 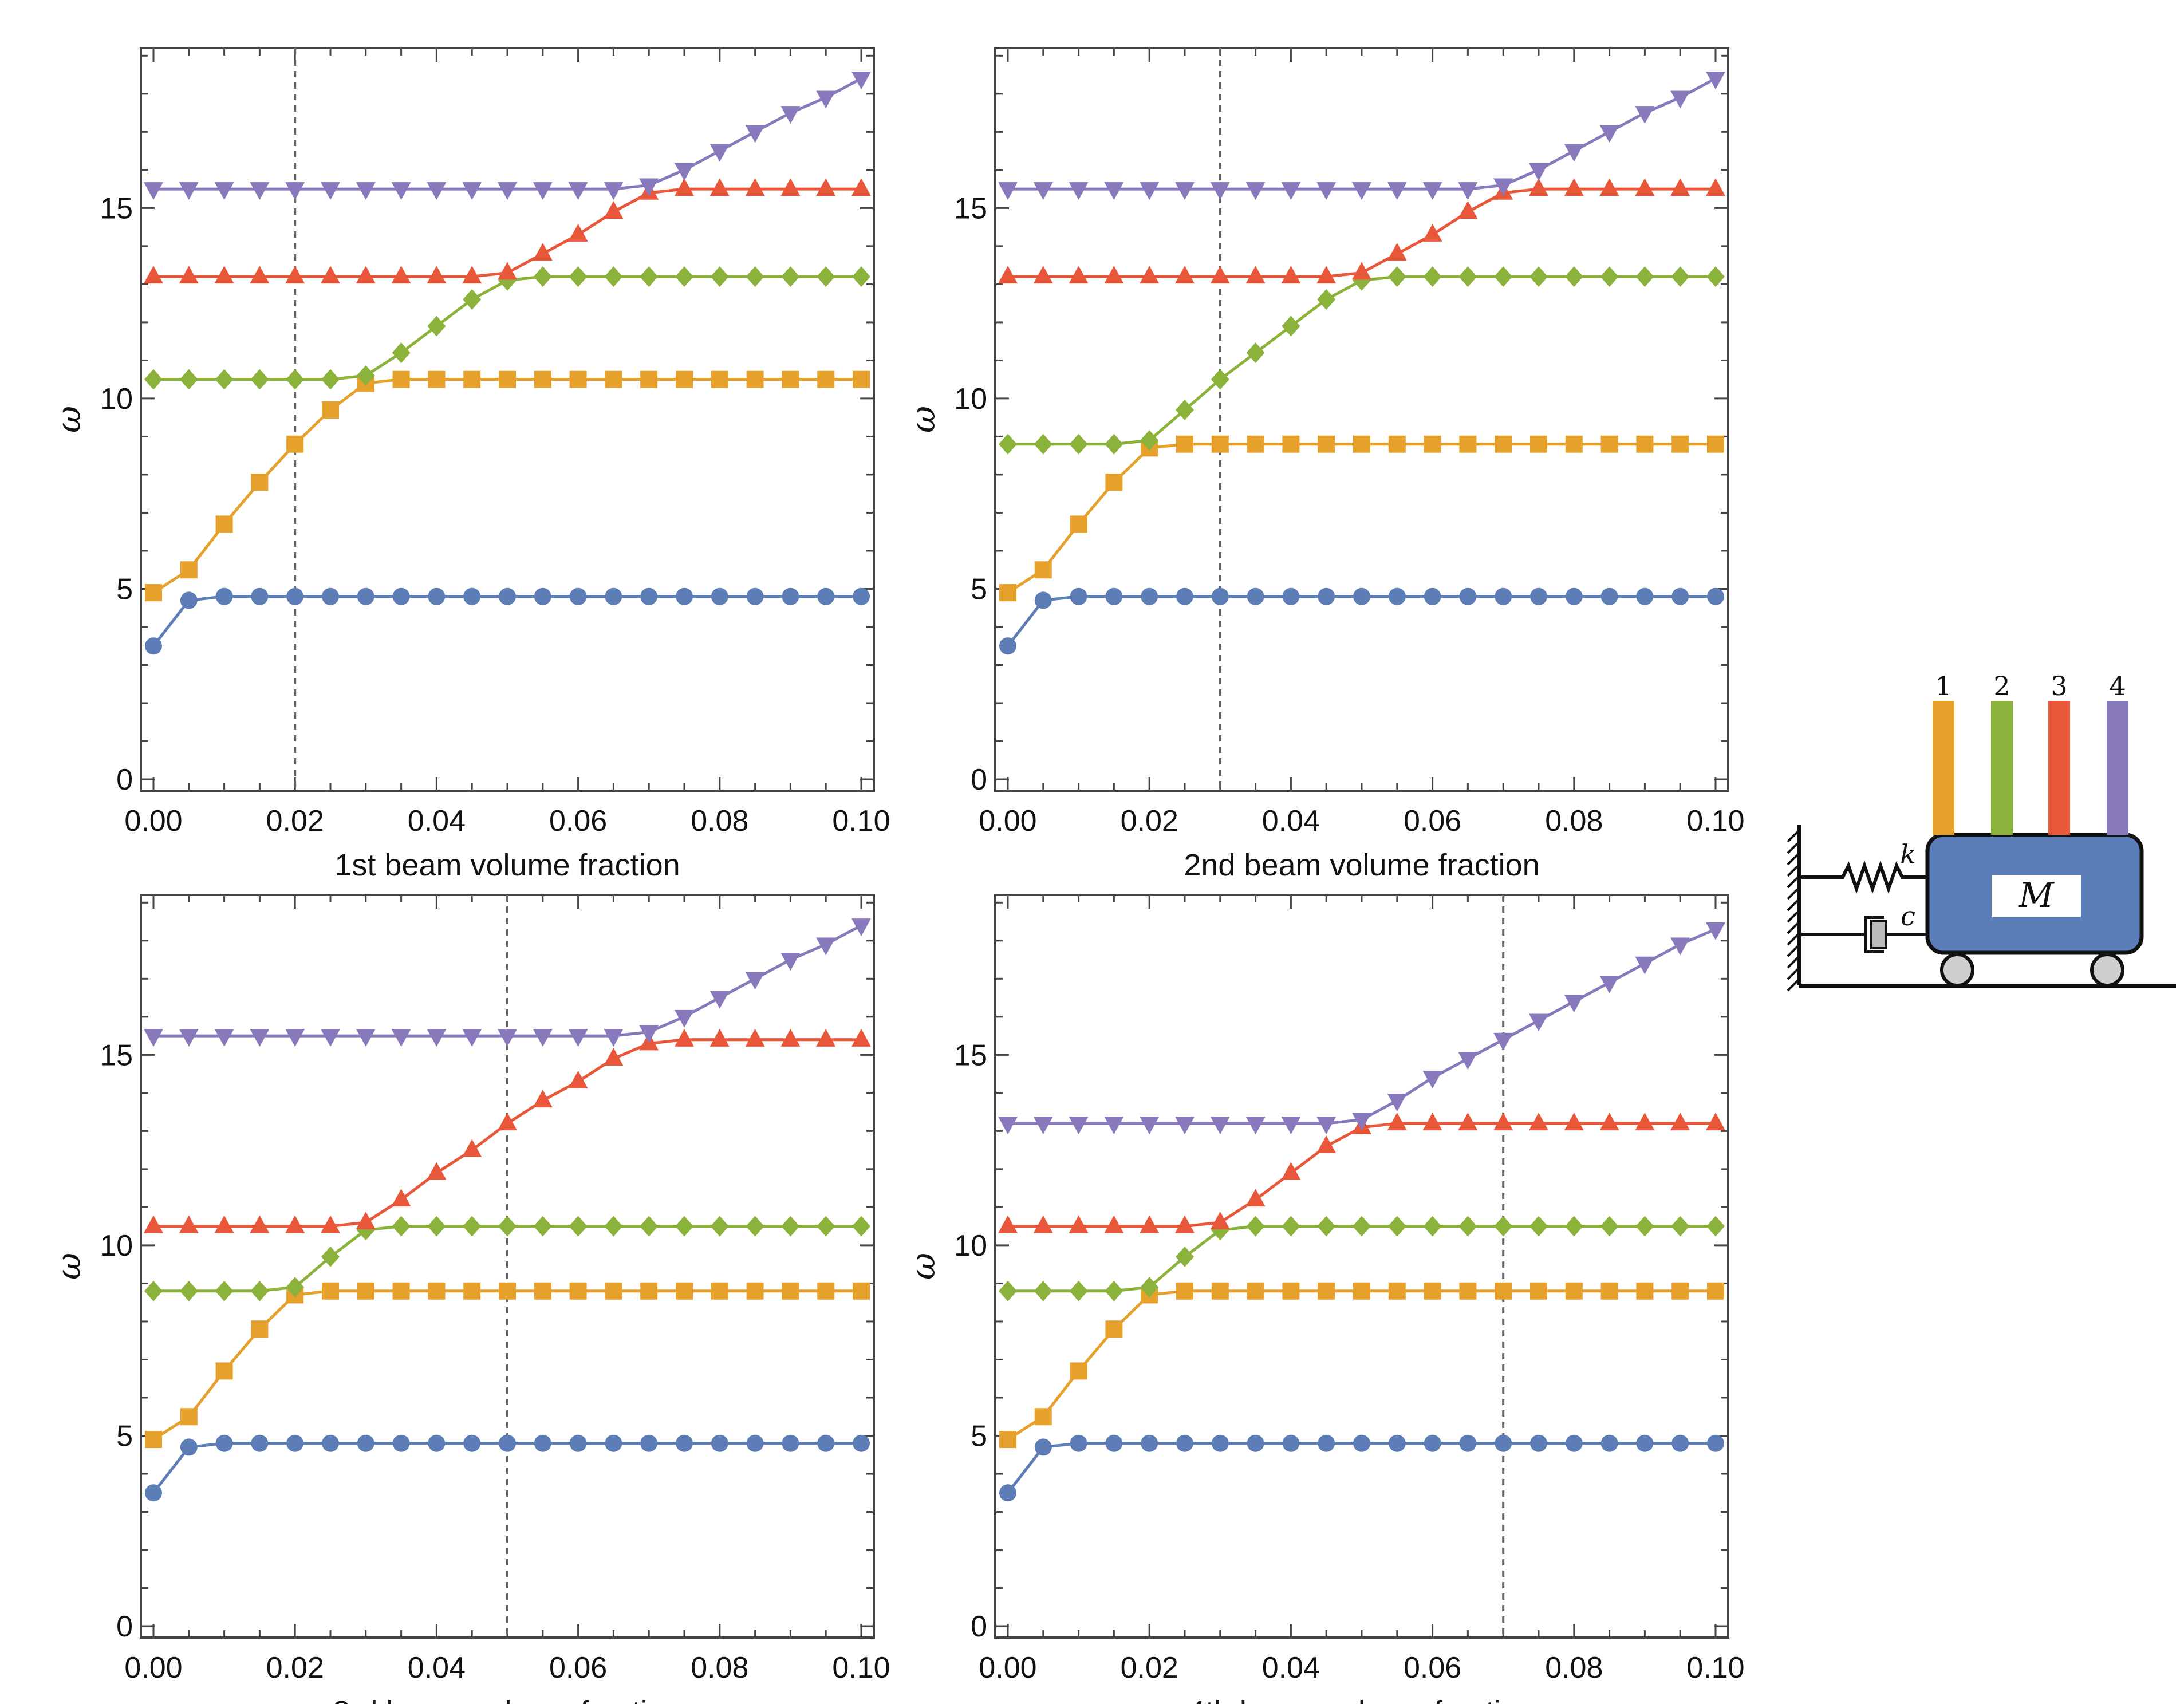 I want to click on x-tick-label: 0.00, so click(x=1007, y=821).